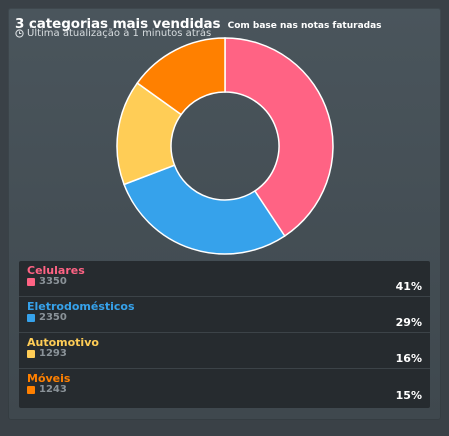 The height and width of the screenshot is (436, 449). I want to click on legend-row: Móveis 1243 15%, so click(224, 387).